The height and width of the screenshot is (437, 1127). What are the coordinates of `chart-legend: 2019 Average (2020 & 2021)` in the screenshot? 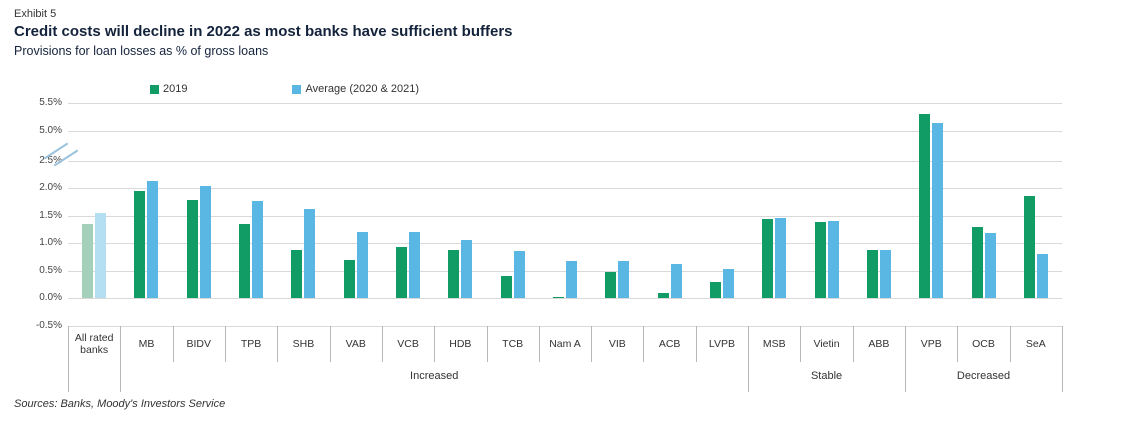 It's located at (284, 89).